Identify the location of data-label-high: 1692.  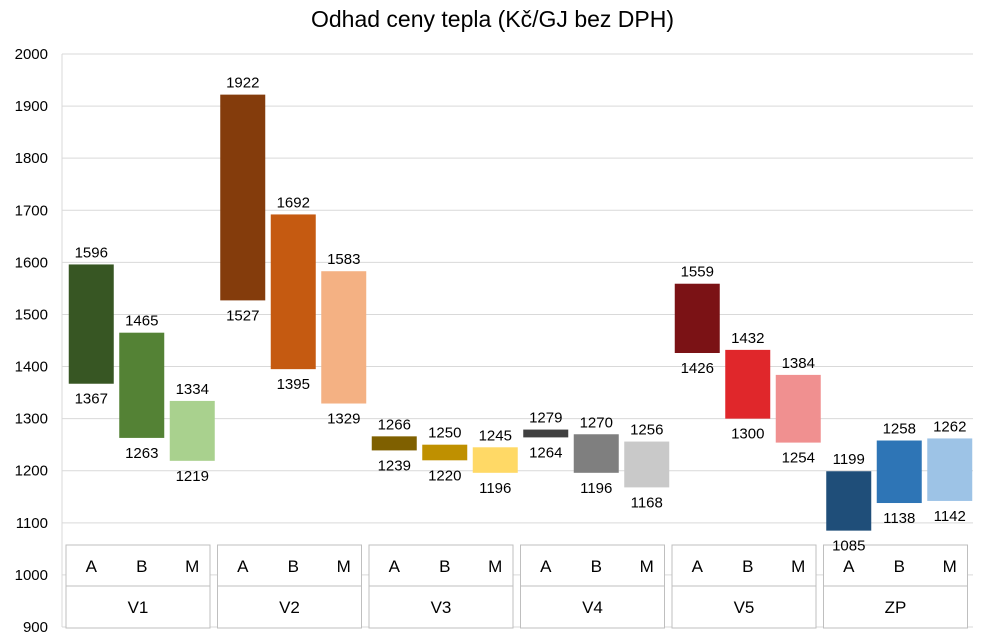
(293, 202).